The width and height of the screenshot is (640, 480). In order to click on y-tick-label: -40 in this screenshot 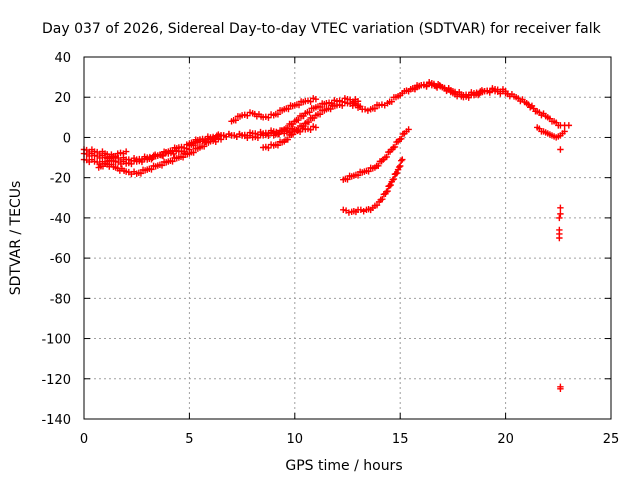, I will do `click(60, 219)`.